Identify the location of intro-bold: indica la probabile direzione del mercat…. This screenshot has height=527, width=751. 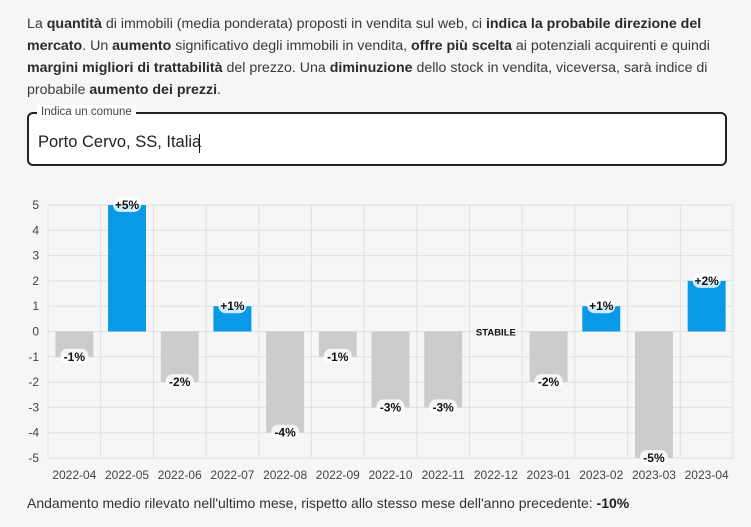
(364, 35).